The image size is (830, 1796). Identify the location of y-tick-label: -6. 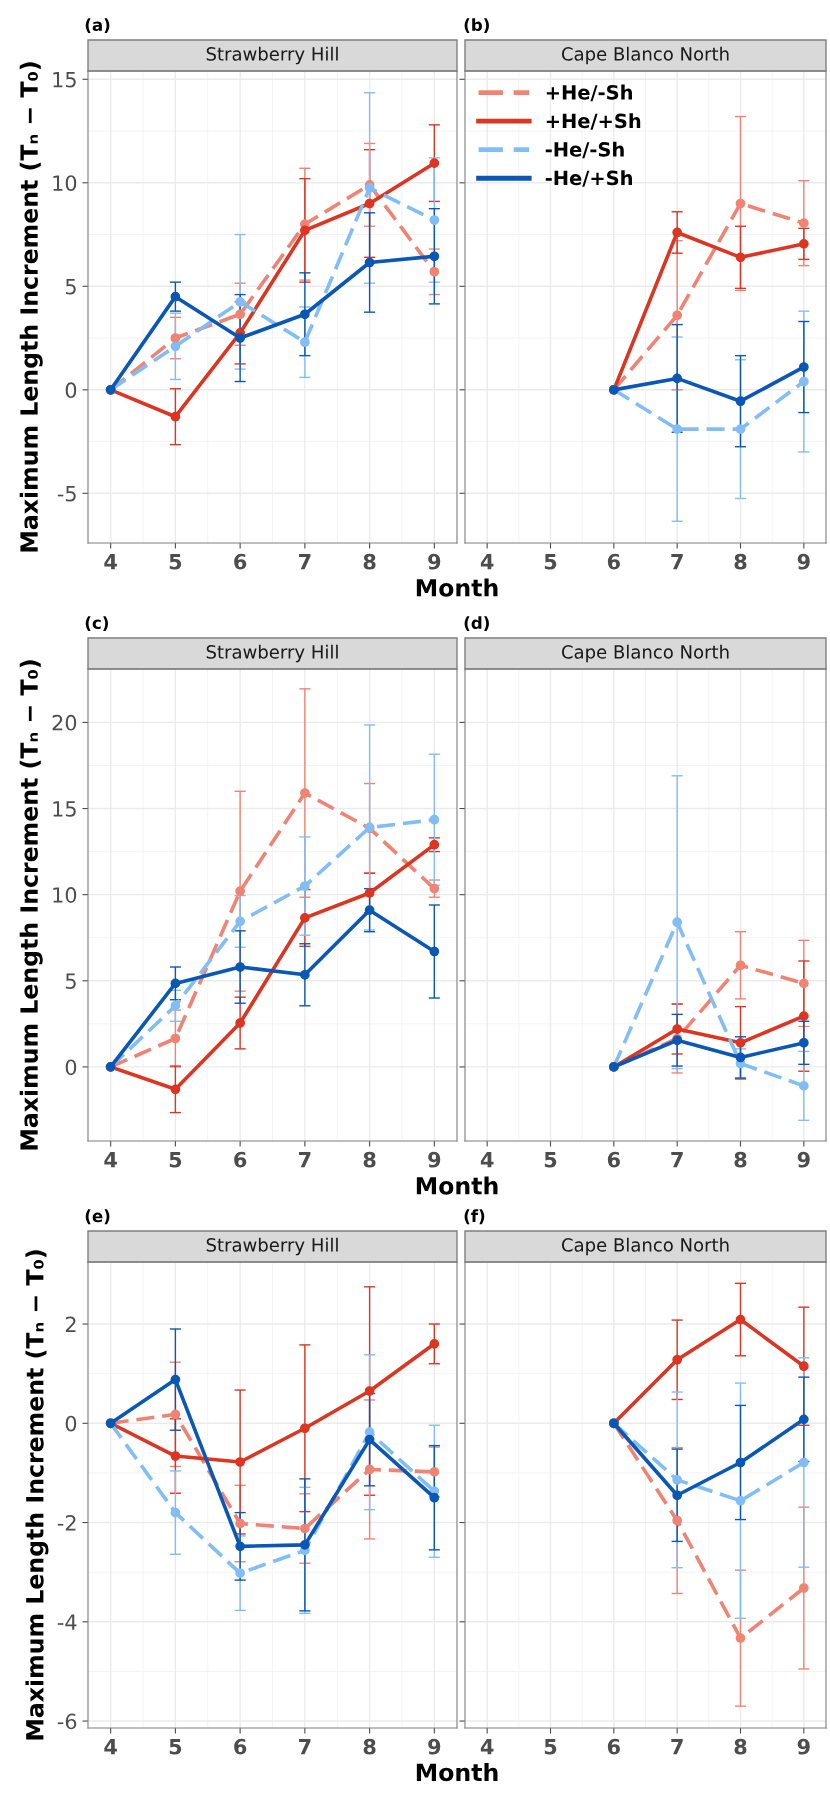
(67, 1721).